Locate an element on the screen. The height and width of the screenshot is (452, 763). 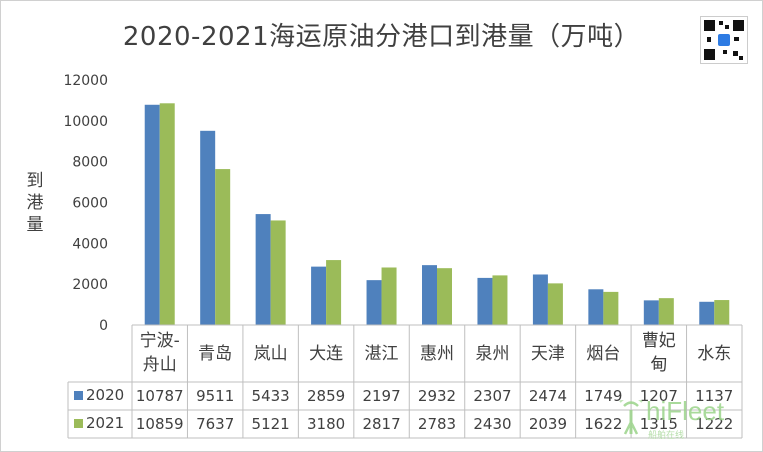
data-label: 5433 is located at coordinates (271, 396).